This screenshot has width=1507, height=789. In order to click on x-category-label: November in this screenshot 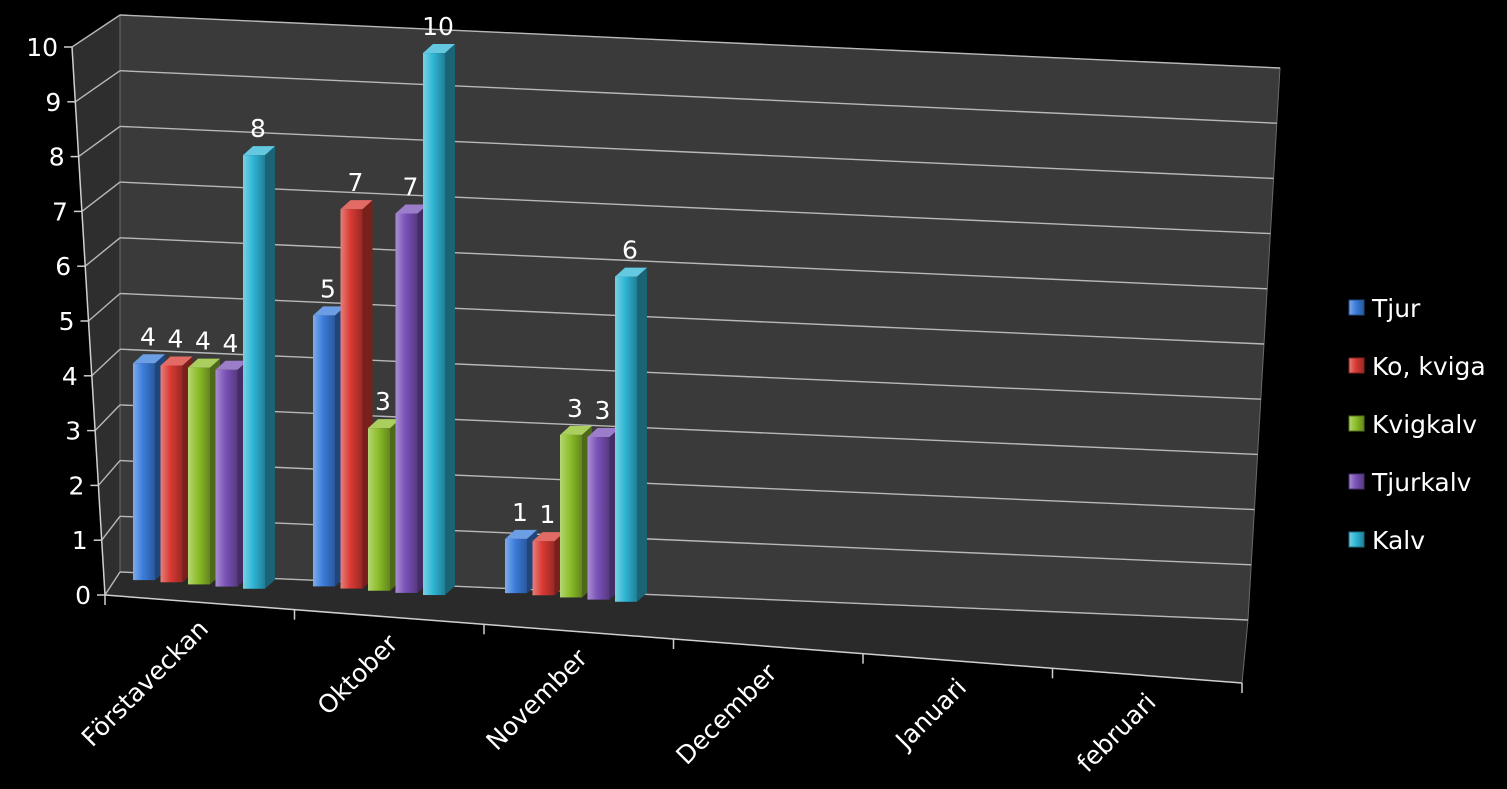, I will do `click(537, 699)`.